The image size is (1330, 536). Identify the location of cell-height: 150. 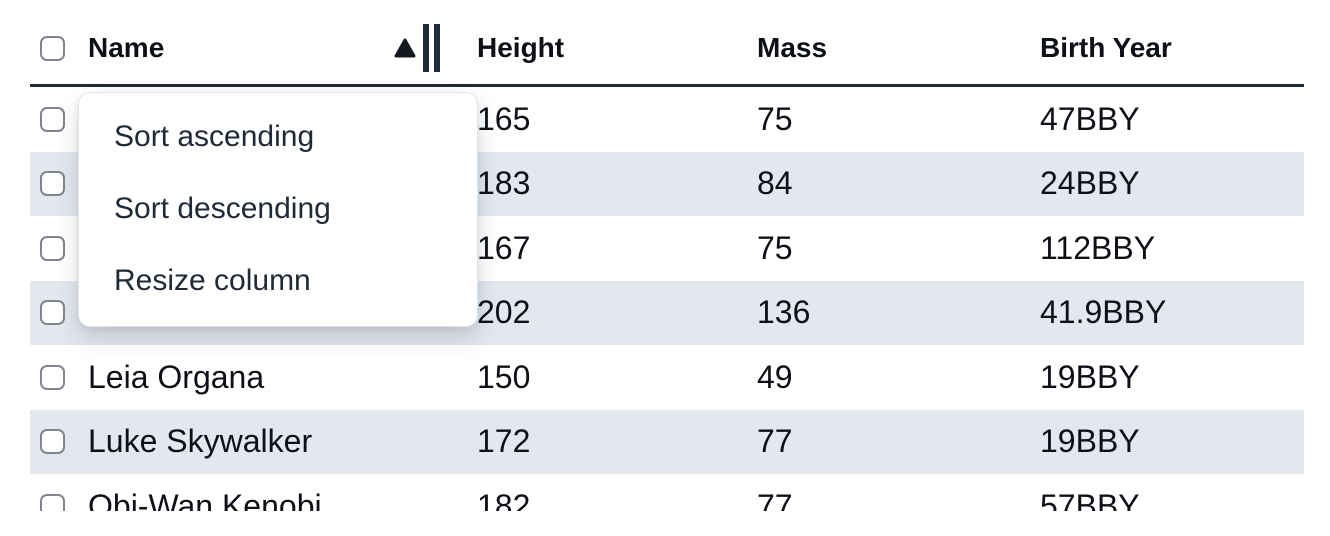
(504, 376).